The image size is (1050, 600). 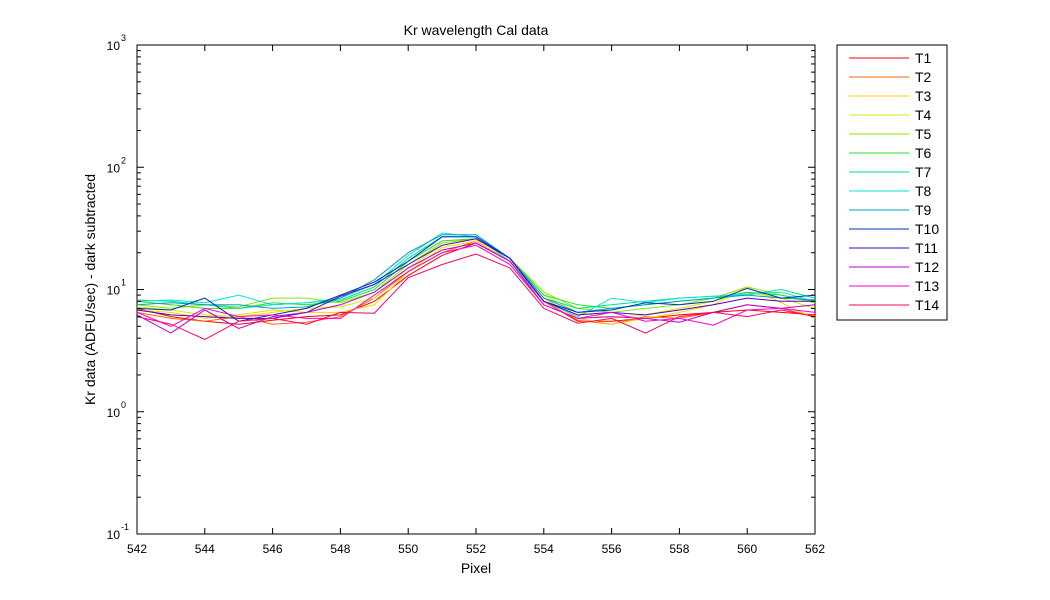 What do you see at coordinates (340, 549) in the screenshot?
I see `x-tick-label: 548` at bounding box center [340, 549].